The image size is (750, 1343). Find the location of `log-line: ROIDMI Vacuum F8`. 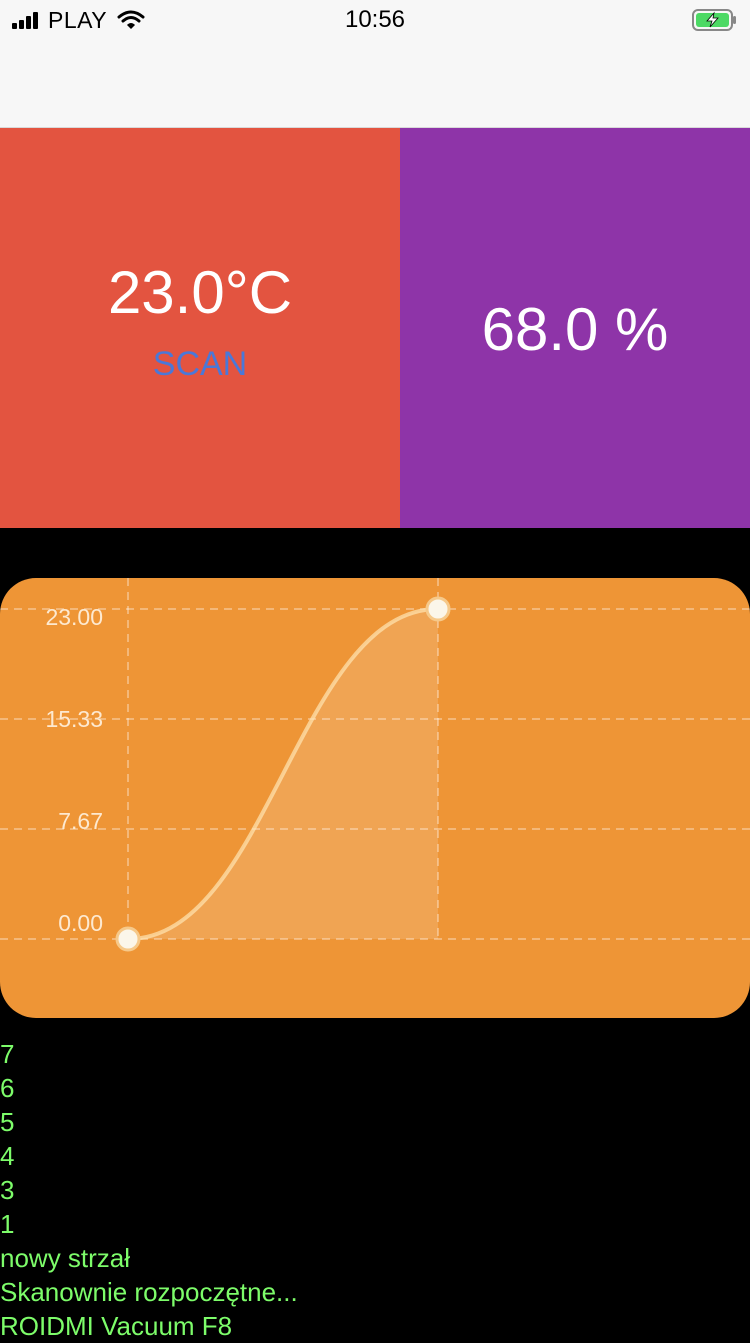

log-line: ROIDMI Vacuum F8 is located at coordinates (116, 1326).